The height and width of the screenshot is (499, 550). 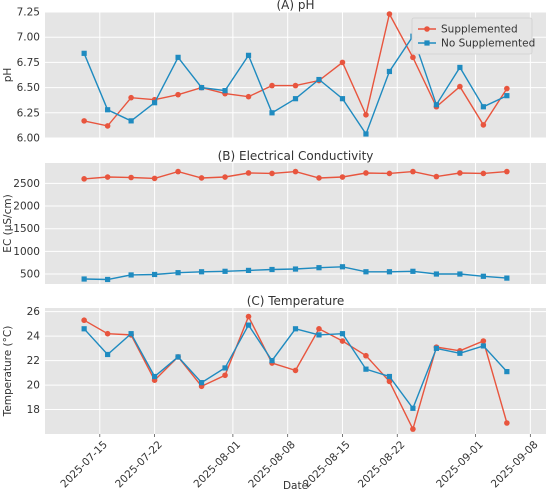 I want to click on y-tick-label: 7.25, so click(x=28, y=13).